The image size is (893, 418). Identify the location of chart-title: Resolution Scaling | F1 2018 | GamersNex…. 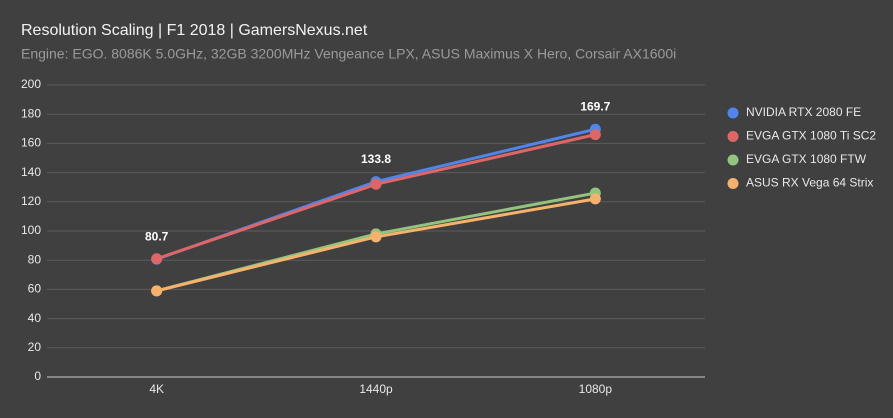
(194, 30).